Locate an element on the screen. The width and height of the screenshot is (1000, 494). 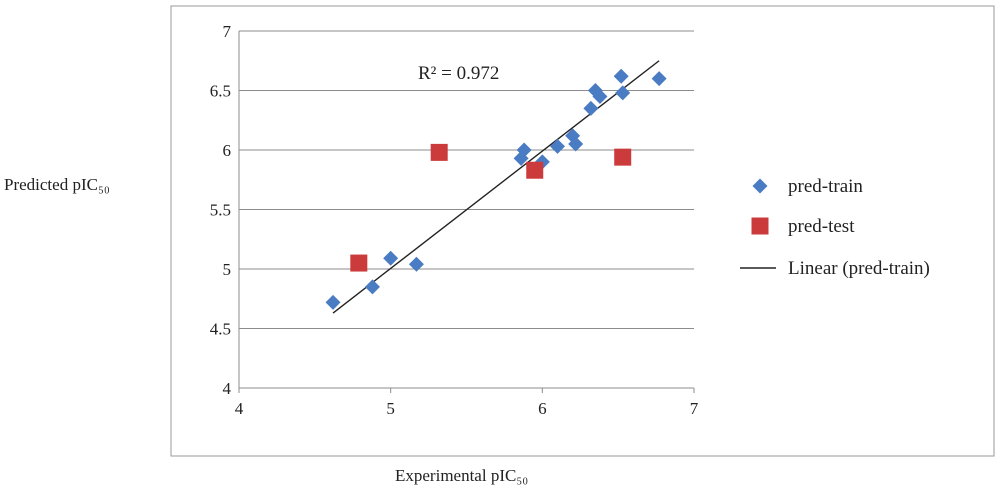
y-tick-label: 5.5 is located at coordinates (220, 210).